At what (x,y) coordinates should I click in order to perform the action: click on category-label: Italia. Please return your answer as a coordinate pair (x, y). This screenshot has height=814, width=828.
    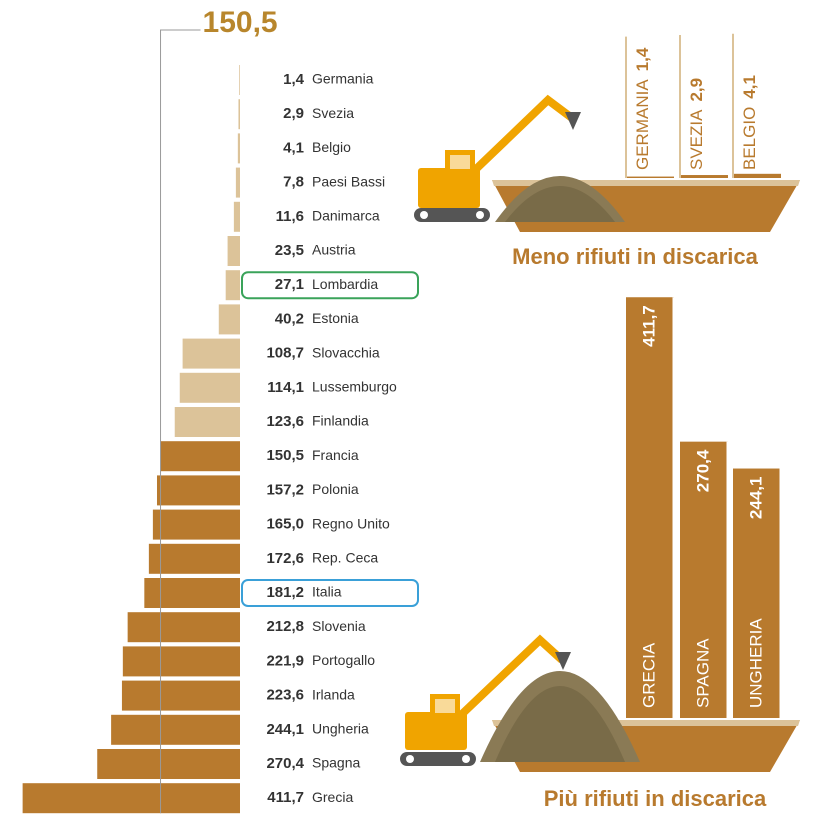
    Looking at the image, I should click on (327, 592).